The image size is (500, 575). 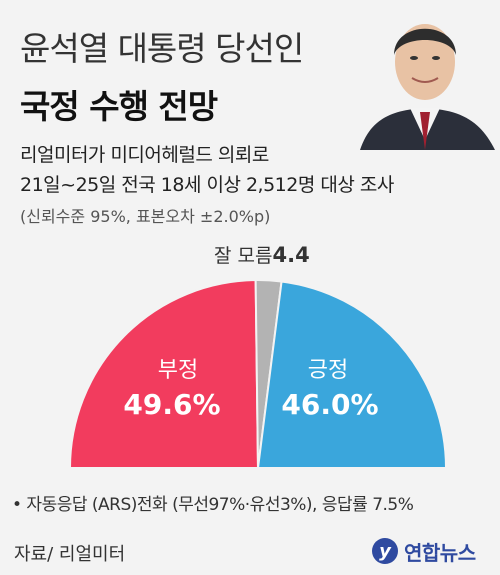 I want to click on survey-line-1: 리얼미터가 미디어헤럴드 의뢰로, so click(x=144, y=155).